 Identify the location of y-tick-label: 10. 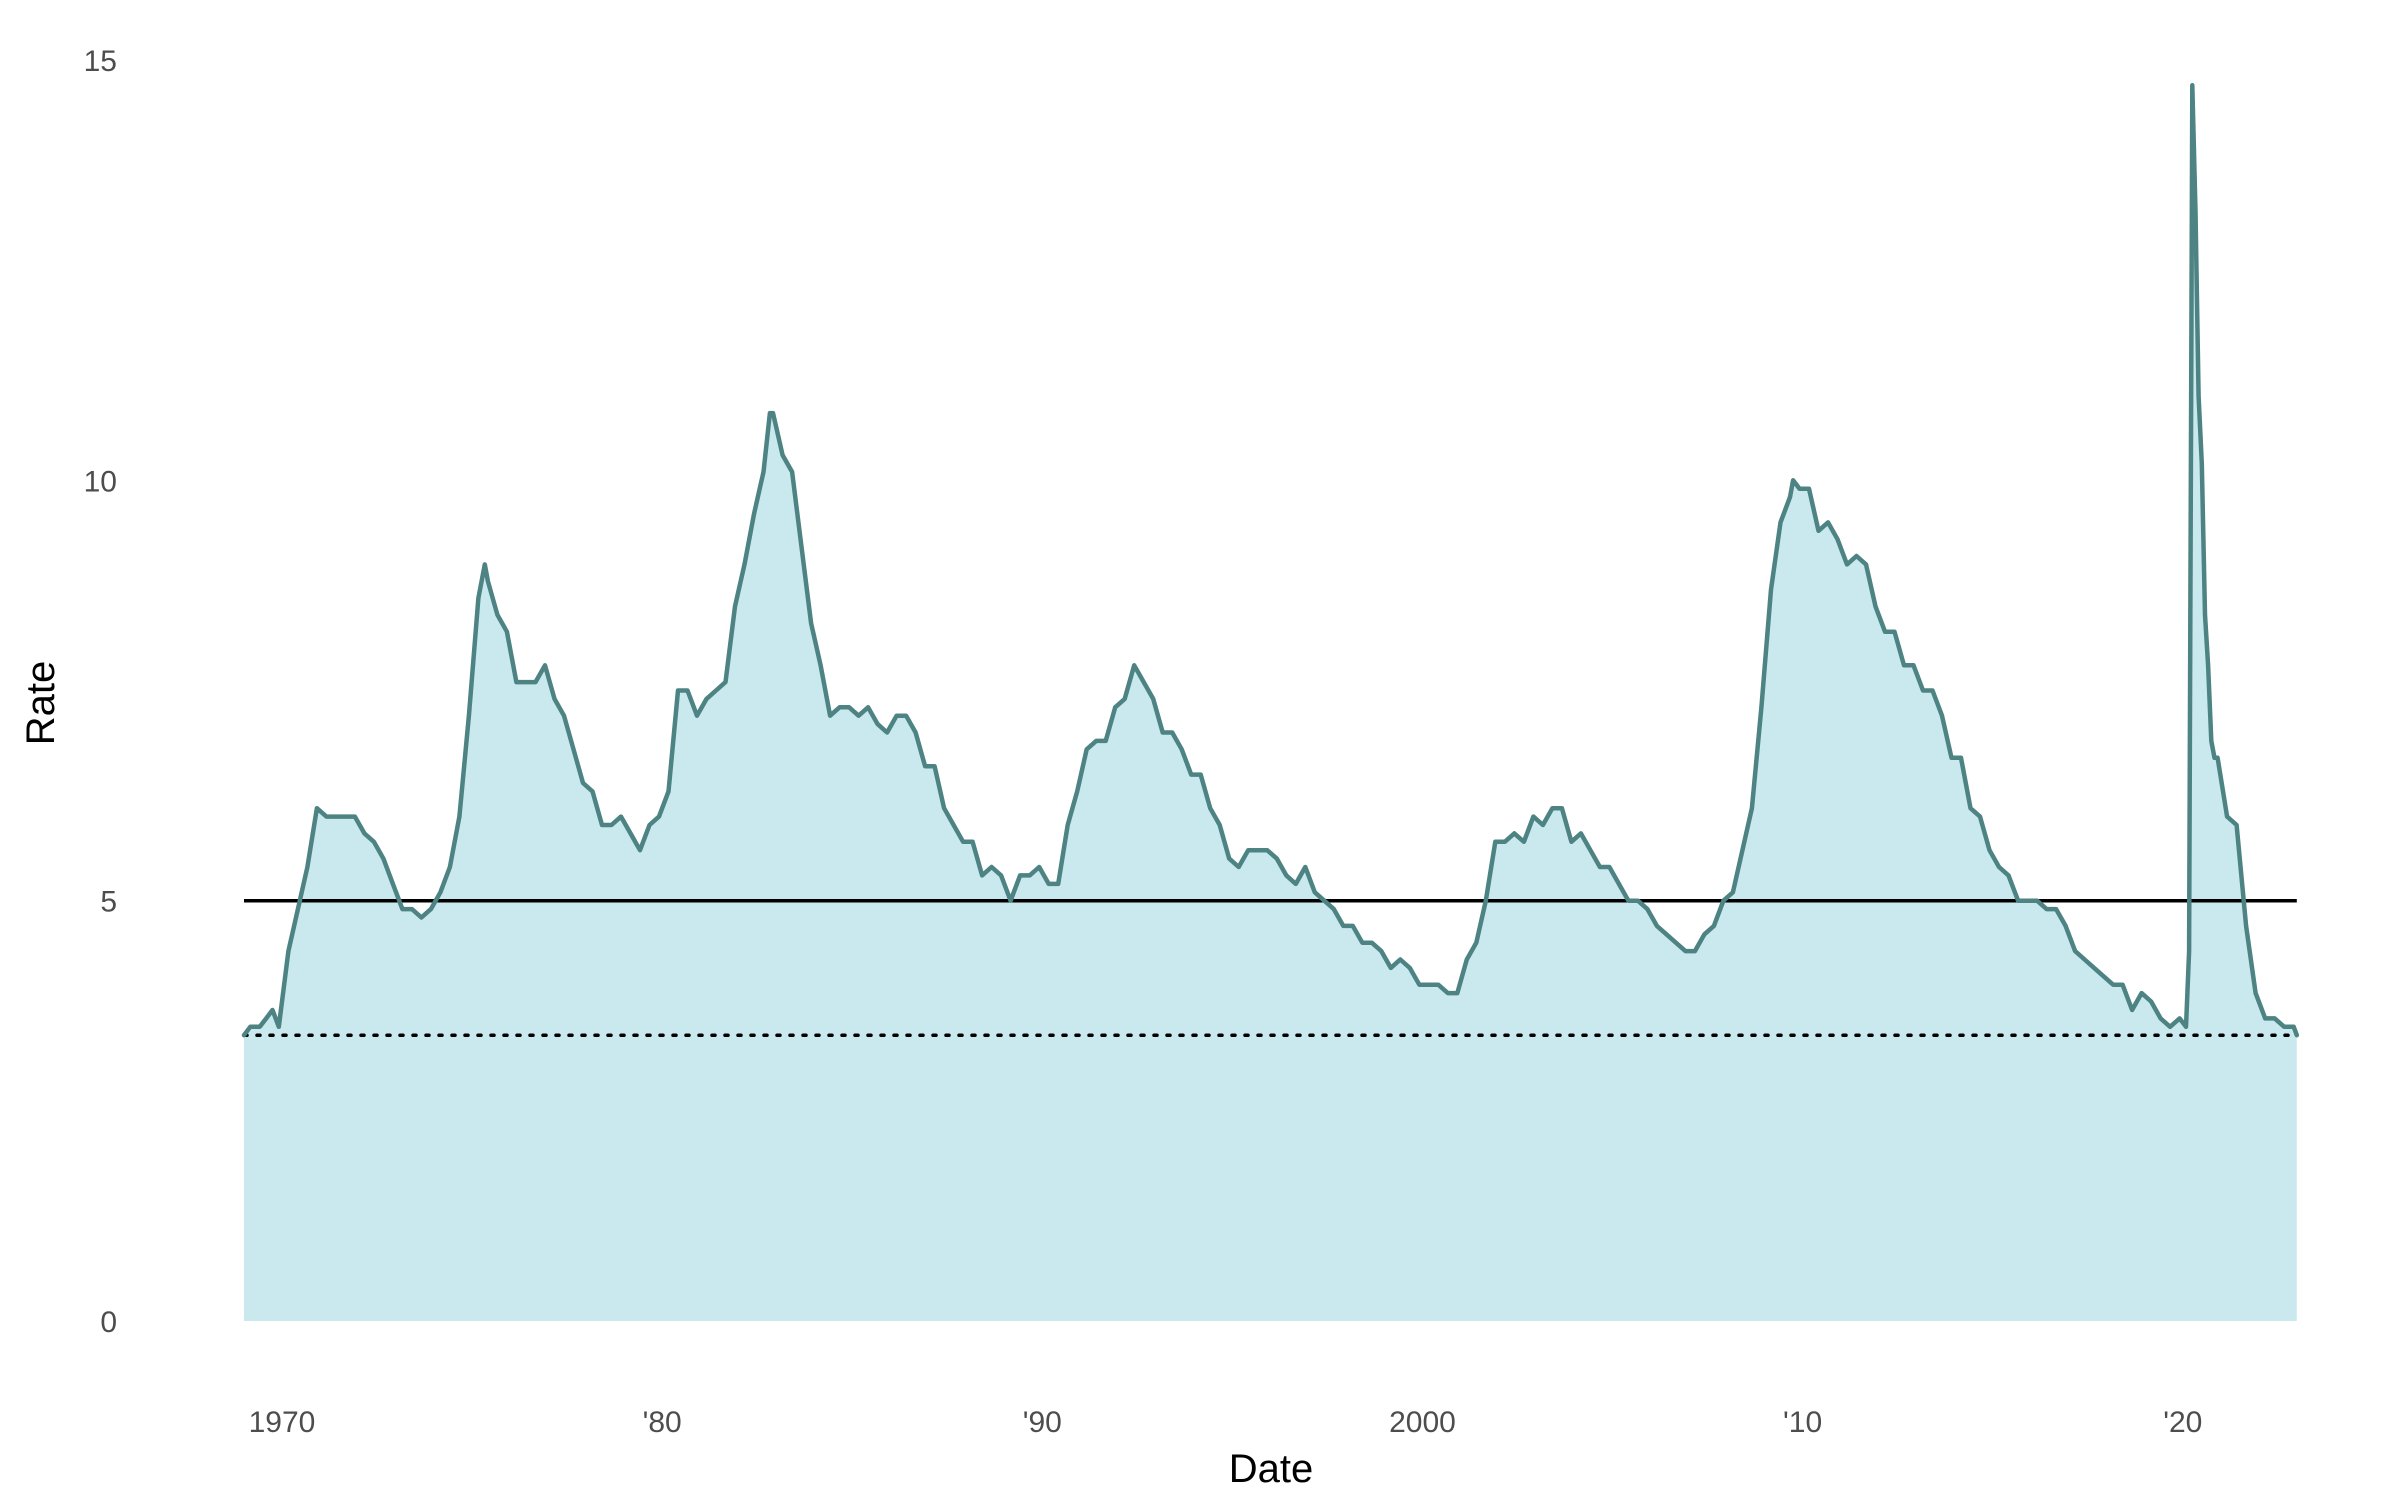
(100, 481).